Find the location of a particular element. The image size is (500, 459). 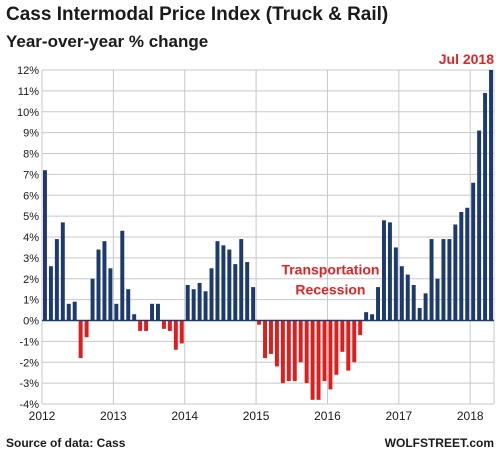

y-tick-label: 7% is located at coordinates (31, 175).